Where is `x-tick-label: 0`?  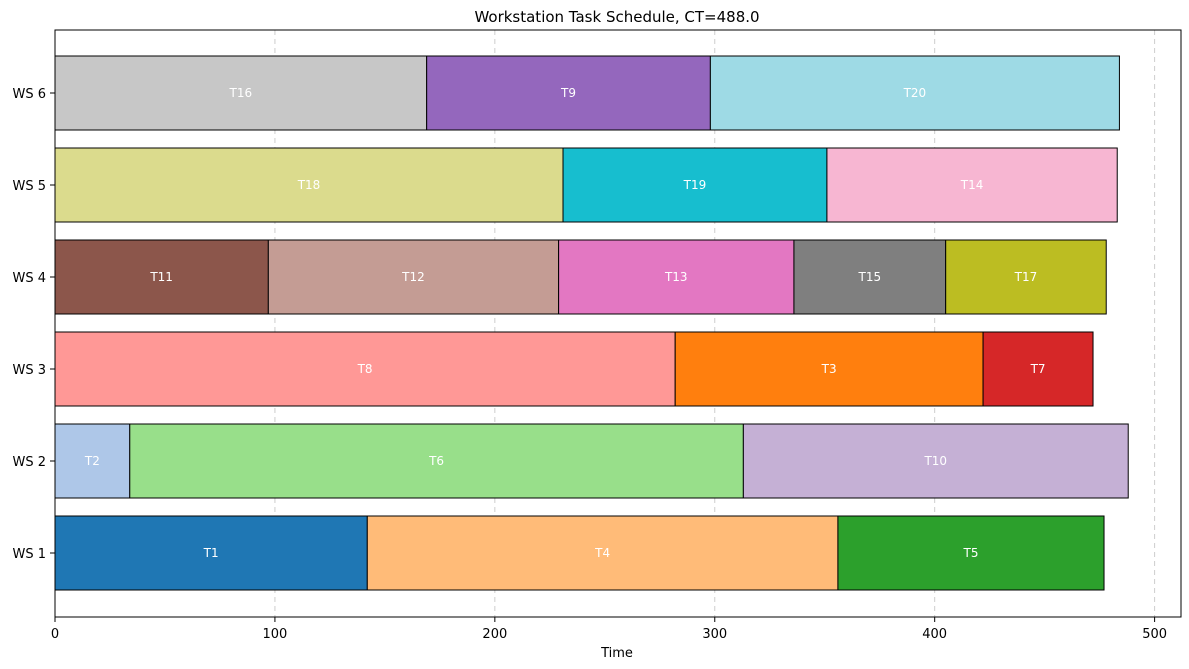
x-tick-label: 0 is located at coordinates (55, 634).